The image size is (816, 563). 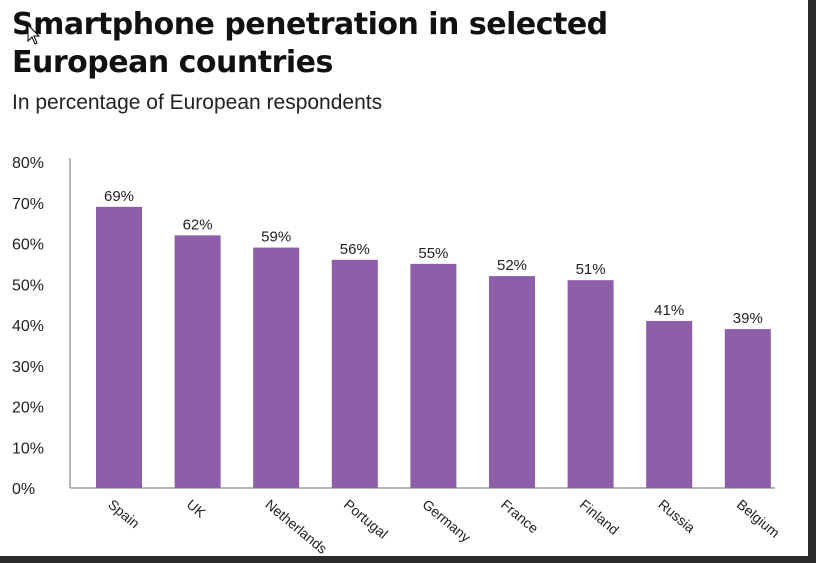 What do you see at coordinates (124, 513) in the screenshot?
I see `x-tick-label: Spain` at bounding box center [124, 513].